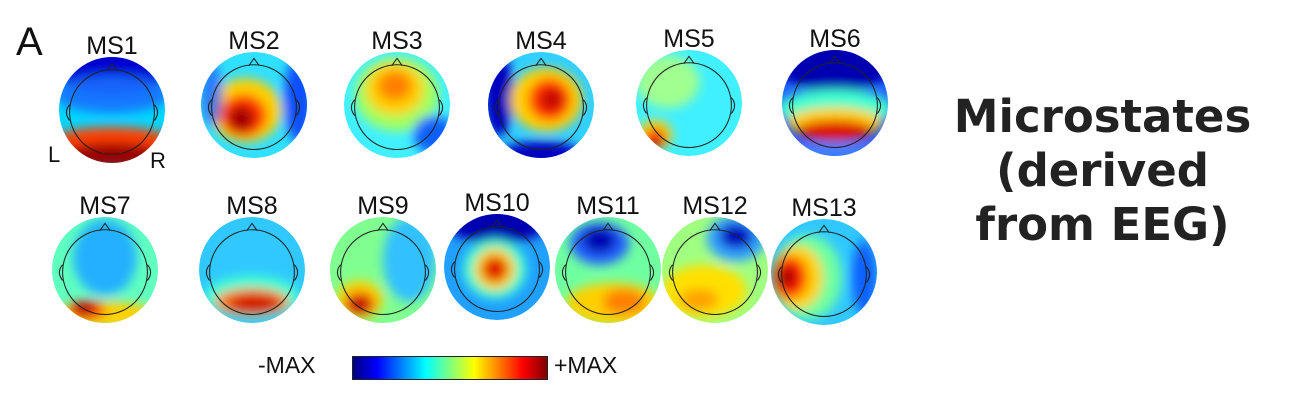  I want to click on map-label-ms7: MS7, so click(105, 206).